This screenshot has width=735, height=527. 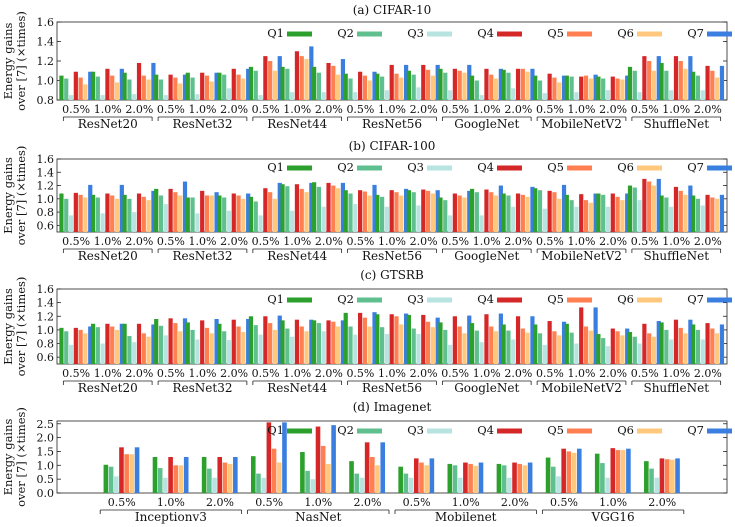 What do you see at coordinates (46, 289) in the screenshot?
I see `y-tick-label: 1.6` at bounding box center [46, 289].